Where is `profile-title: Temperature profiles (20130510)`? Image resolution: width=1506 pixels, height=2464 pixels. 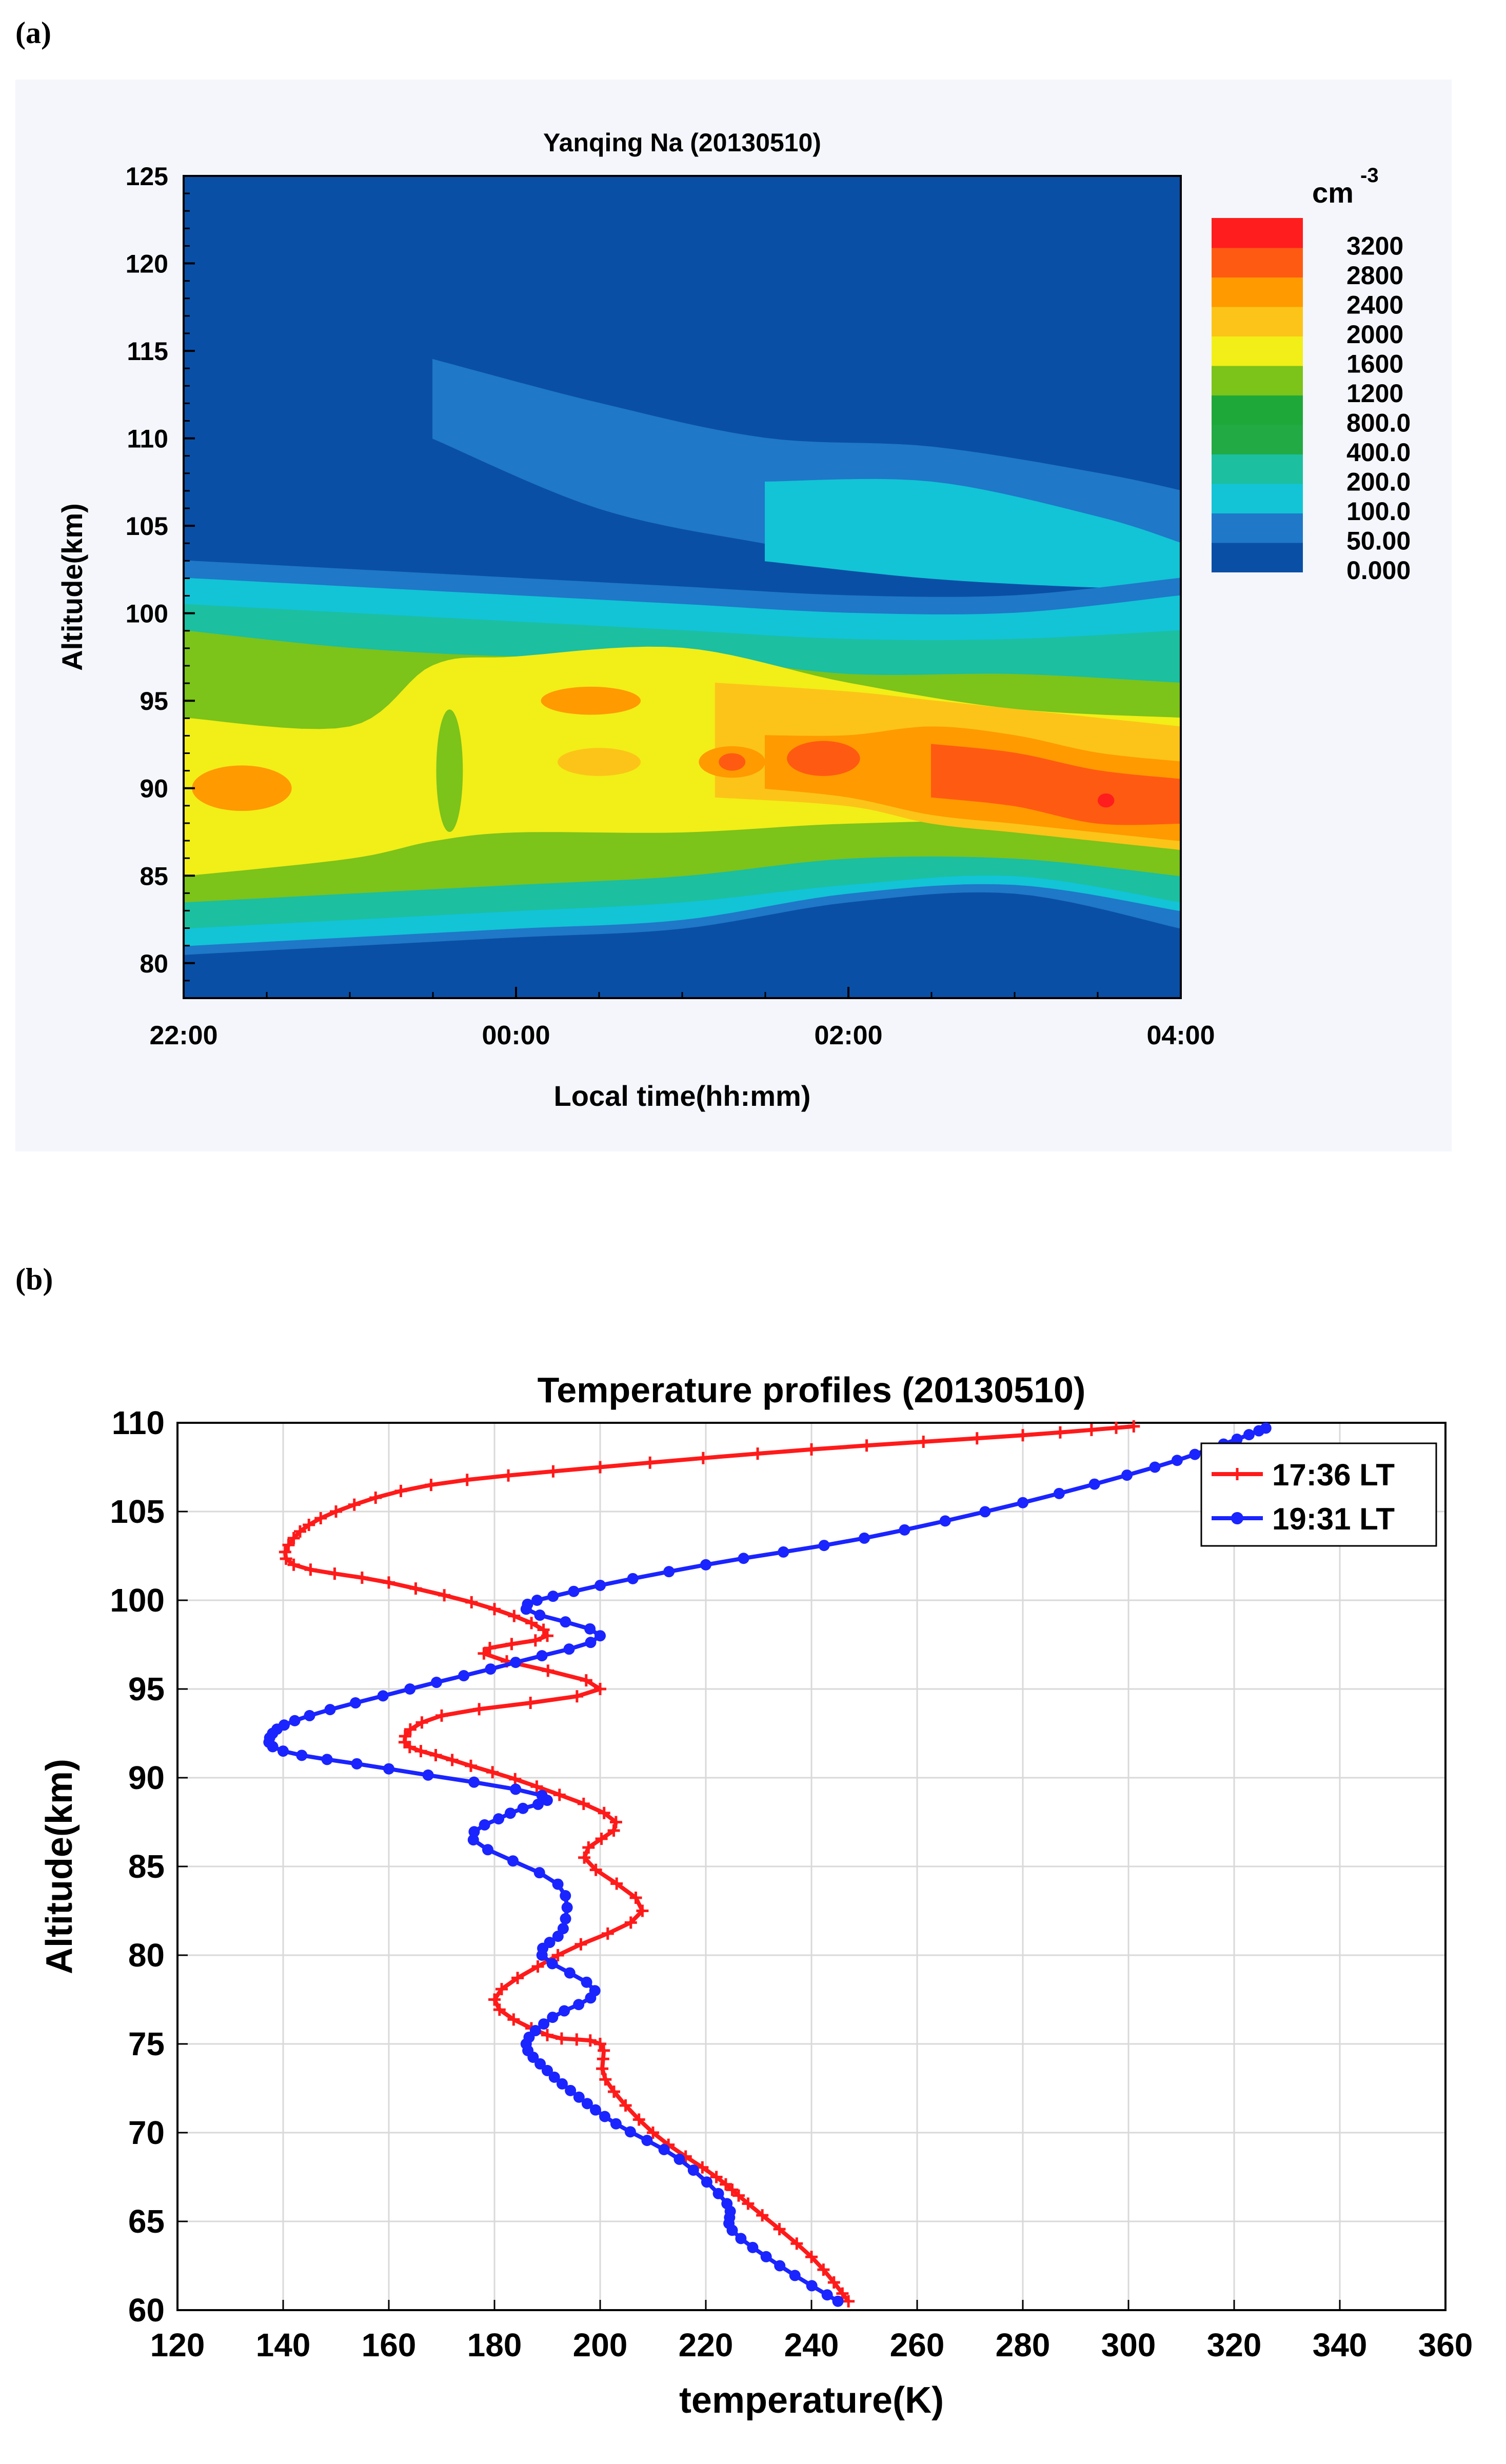
profile-title: Temperature profiles (20130510) is located at coordinates (812, 1390).